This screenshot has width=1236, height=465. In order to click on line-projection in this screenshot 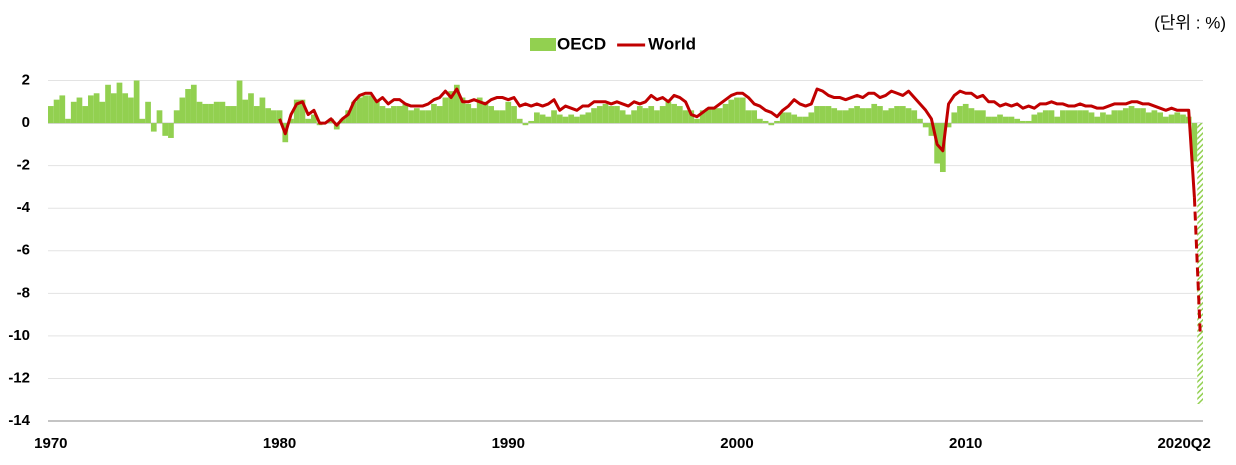, I will do `click(1197, 264)`.